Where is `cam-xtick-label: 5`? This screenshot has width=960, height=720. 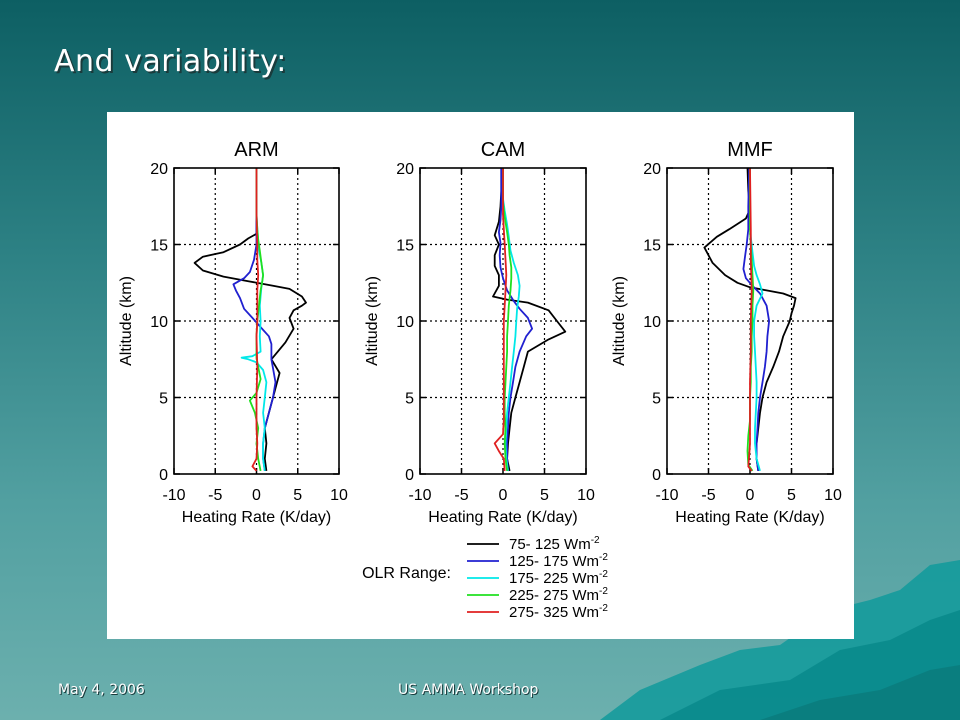 cam-xtick-label: 5 is located at coordinates (544, 495).